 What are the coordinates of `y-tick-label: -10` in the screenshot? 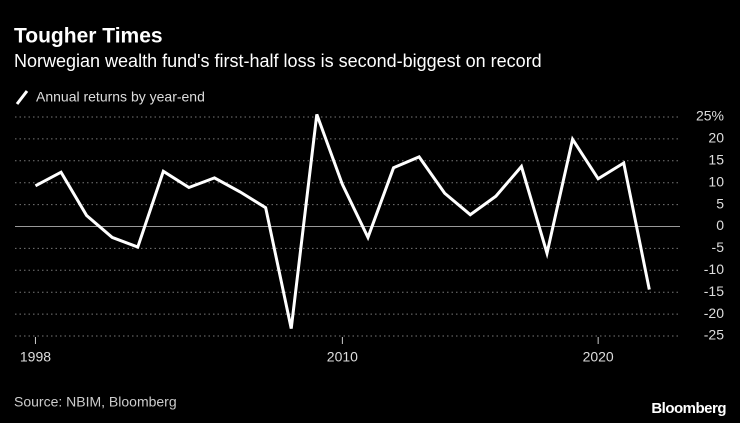 It's located at (714, 269).